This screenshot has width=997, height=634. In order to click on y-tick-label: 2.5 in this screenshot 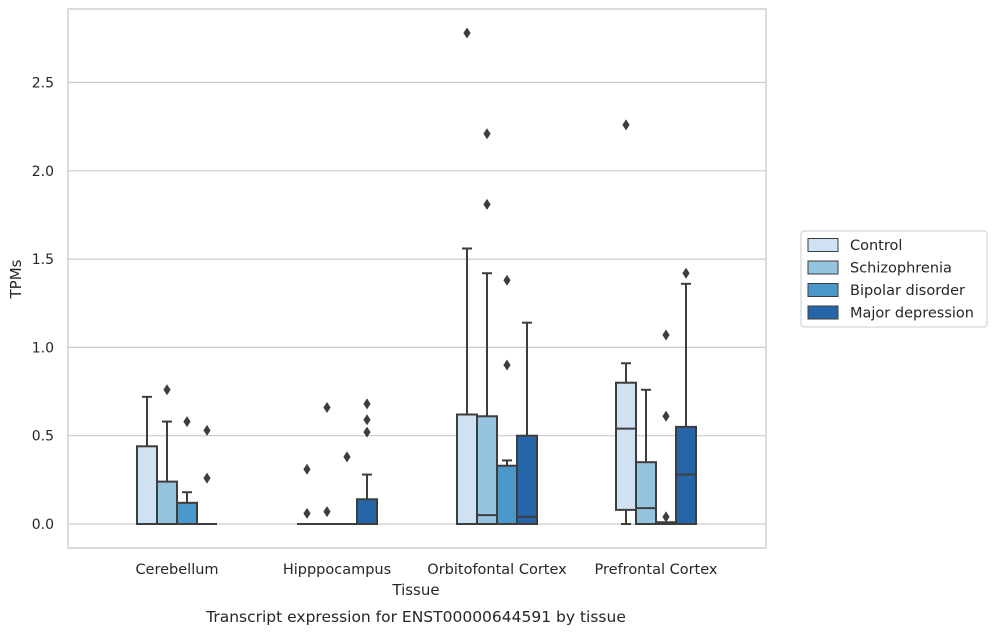, I will do `click(43, 84)`.